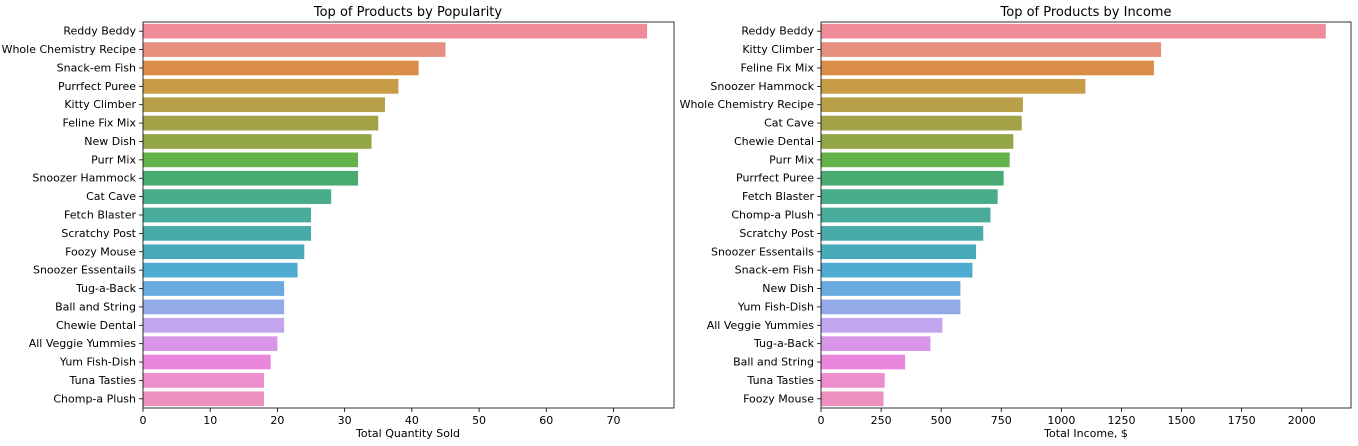  Describe the element at coordinates (97, 86) in the screenshot. I see `popularity-category-label: Purrfect Puree` at that location.